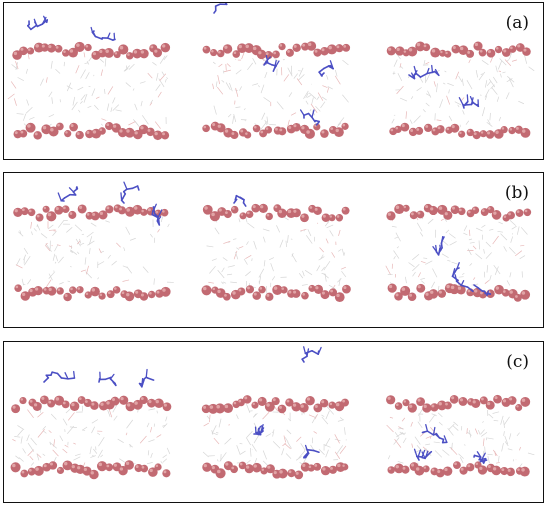  What do you see at coordinates (517, 362) in the screenshot?
I see `panel-label-c: (c)` at bounding box center [517, 362].